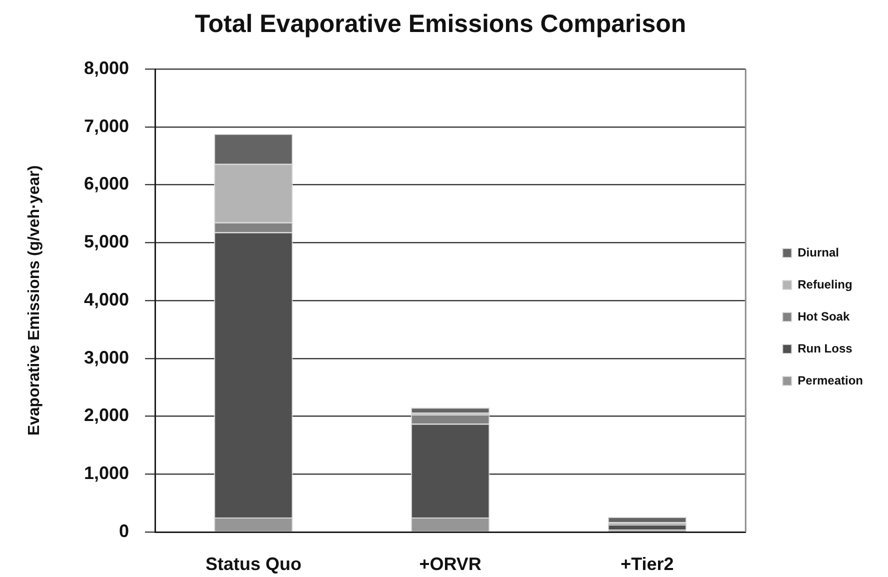 The height and width of the screenshot is (577, 888). I want to click on chart-title: Total Evaporative Emissions Comparison, so click(440, 24).